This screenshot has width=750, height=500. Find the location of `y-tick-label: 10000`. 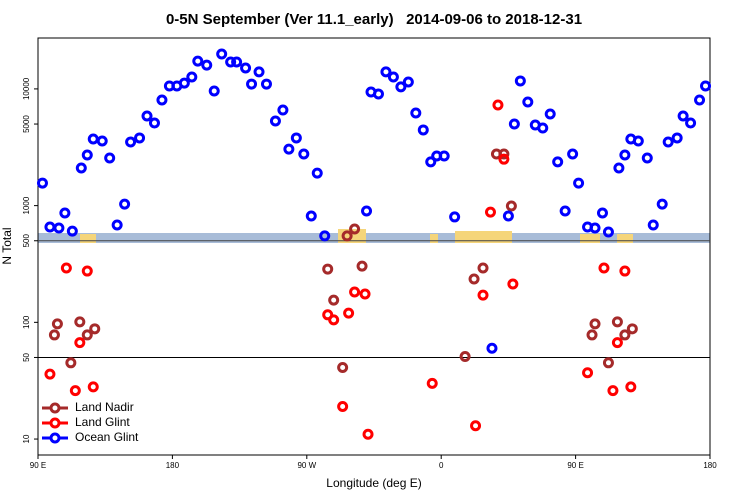

y-tick-label: 10000 is located at coordinates (26, 88).